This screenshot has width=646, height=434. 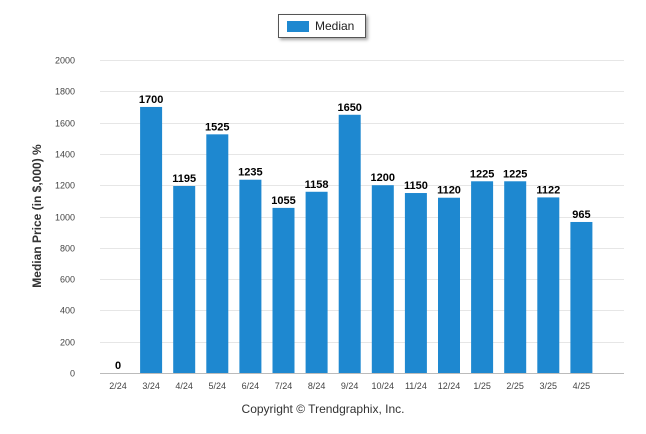 I want to click on data-label: 1158, so click(x=317, y=185).